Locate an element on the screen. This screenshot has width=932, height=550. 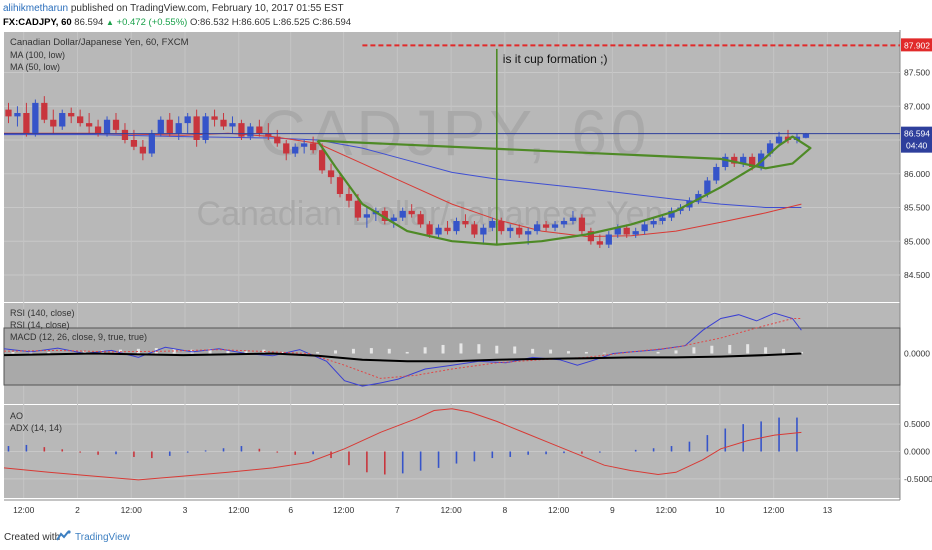
rsi-signal-line is located at coordinates (402, 348).